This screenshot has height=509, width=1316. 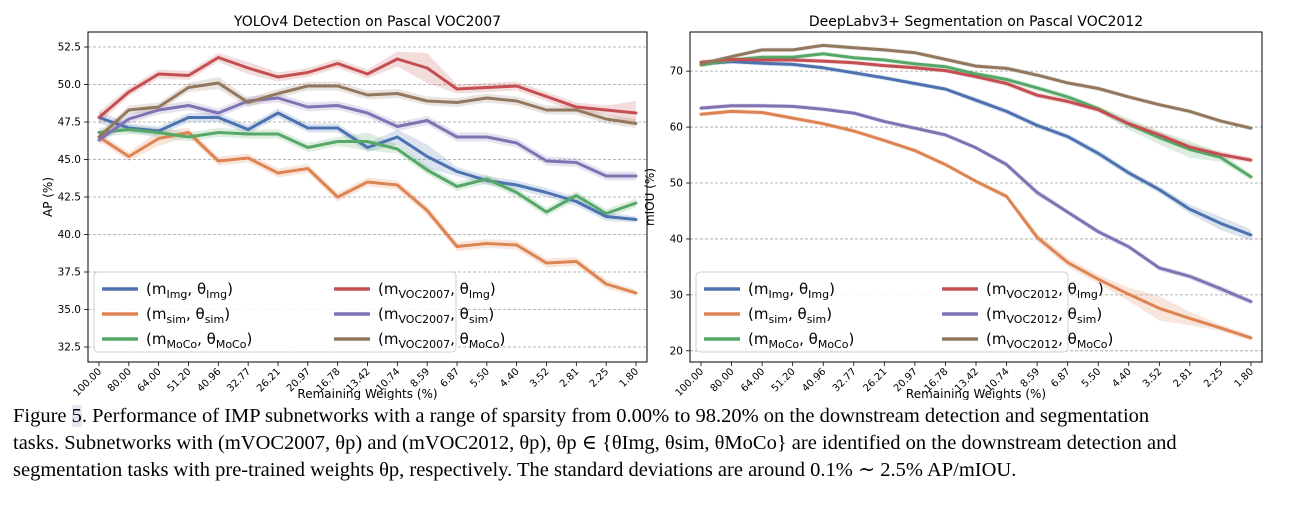 I want to click on y-tick-label: 45.0, so click(x=69, y=160).